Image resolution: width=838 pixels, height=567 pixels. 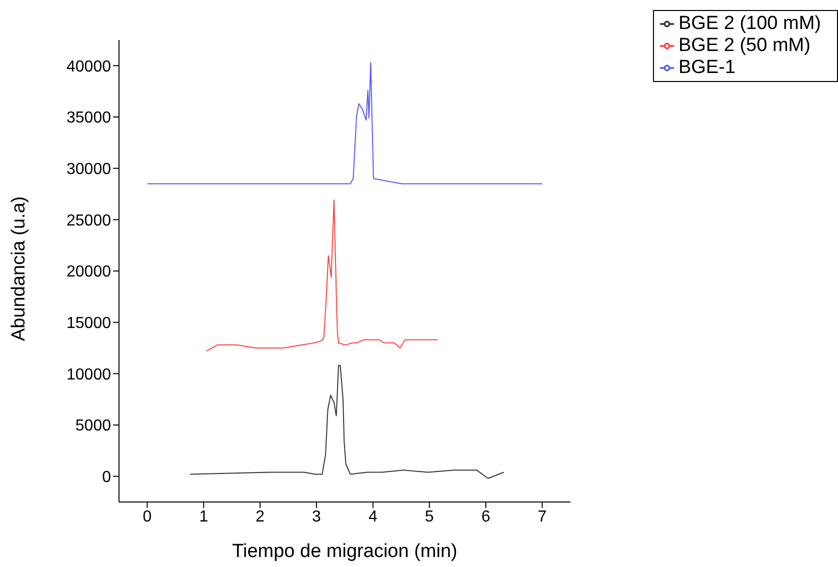 What do you see at coordinates (744, 45) in the screenshot?
I see `legend-label: BGE 2 (50 mM)` at bounding box center [744, 45].